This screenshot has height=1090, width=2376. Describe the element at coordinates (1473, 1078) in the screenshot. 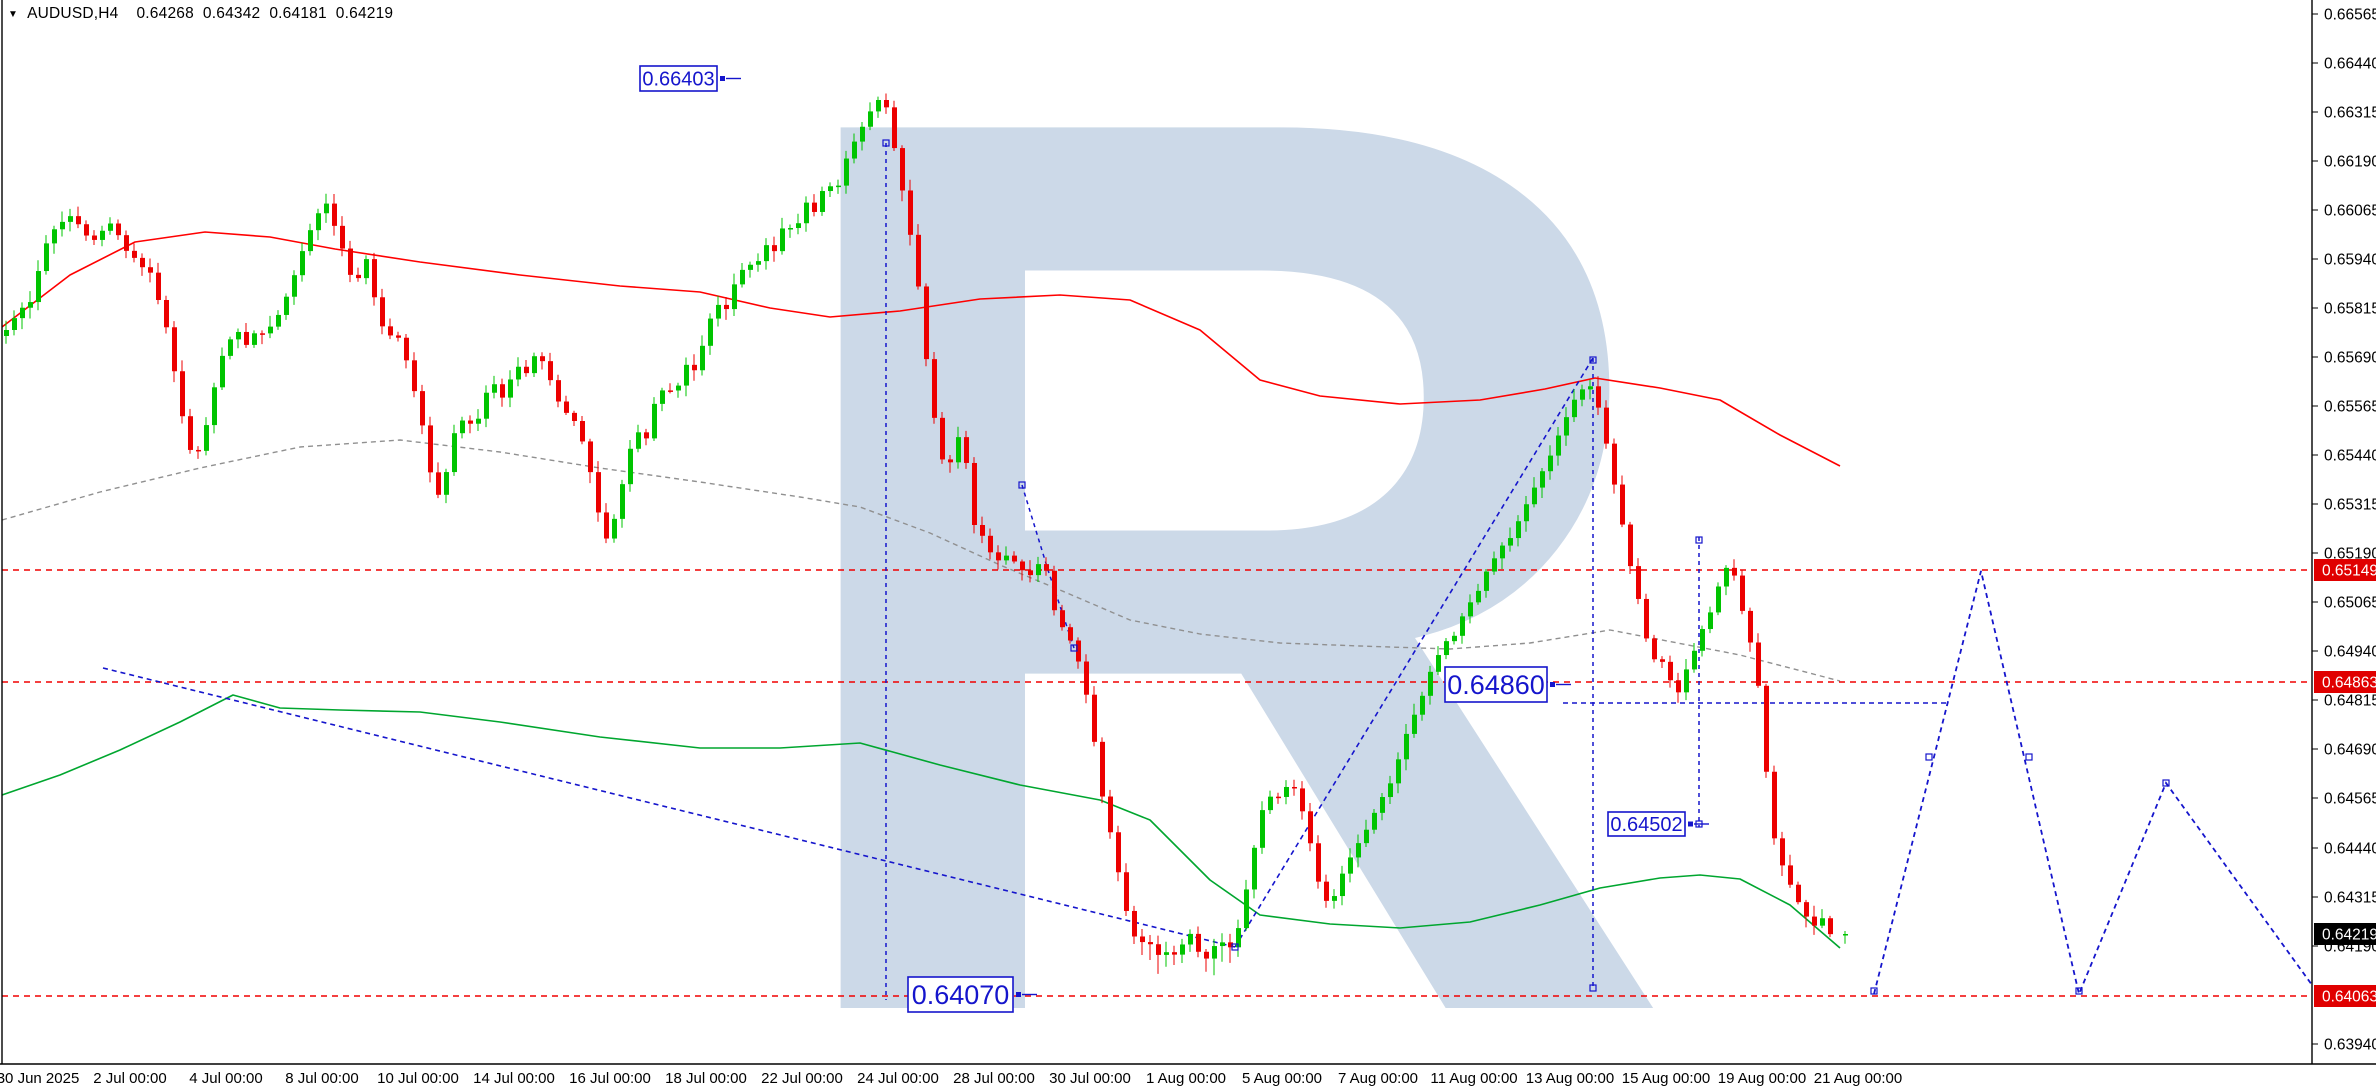

I see `x-tick-label: 11 Aug 00:00` at that location.